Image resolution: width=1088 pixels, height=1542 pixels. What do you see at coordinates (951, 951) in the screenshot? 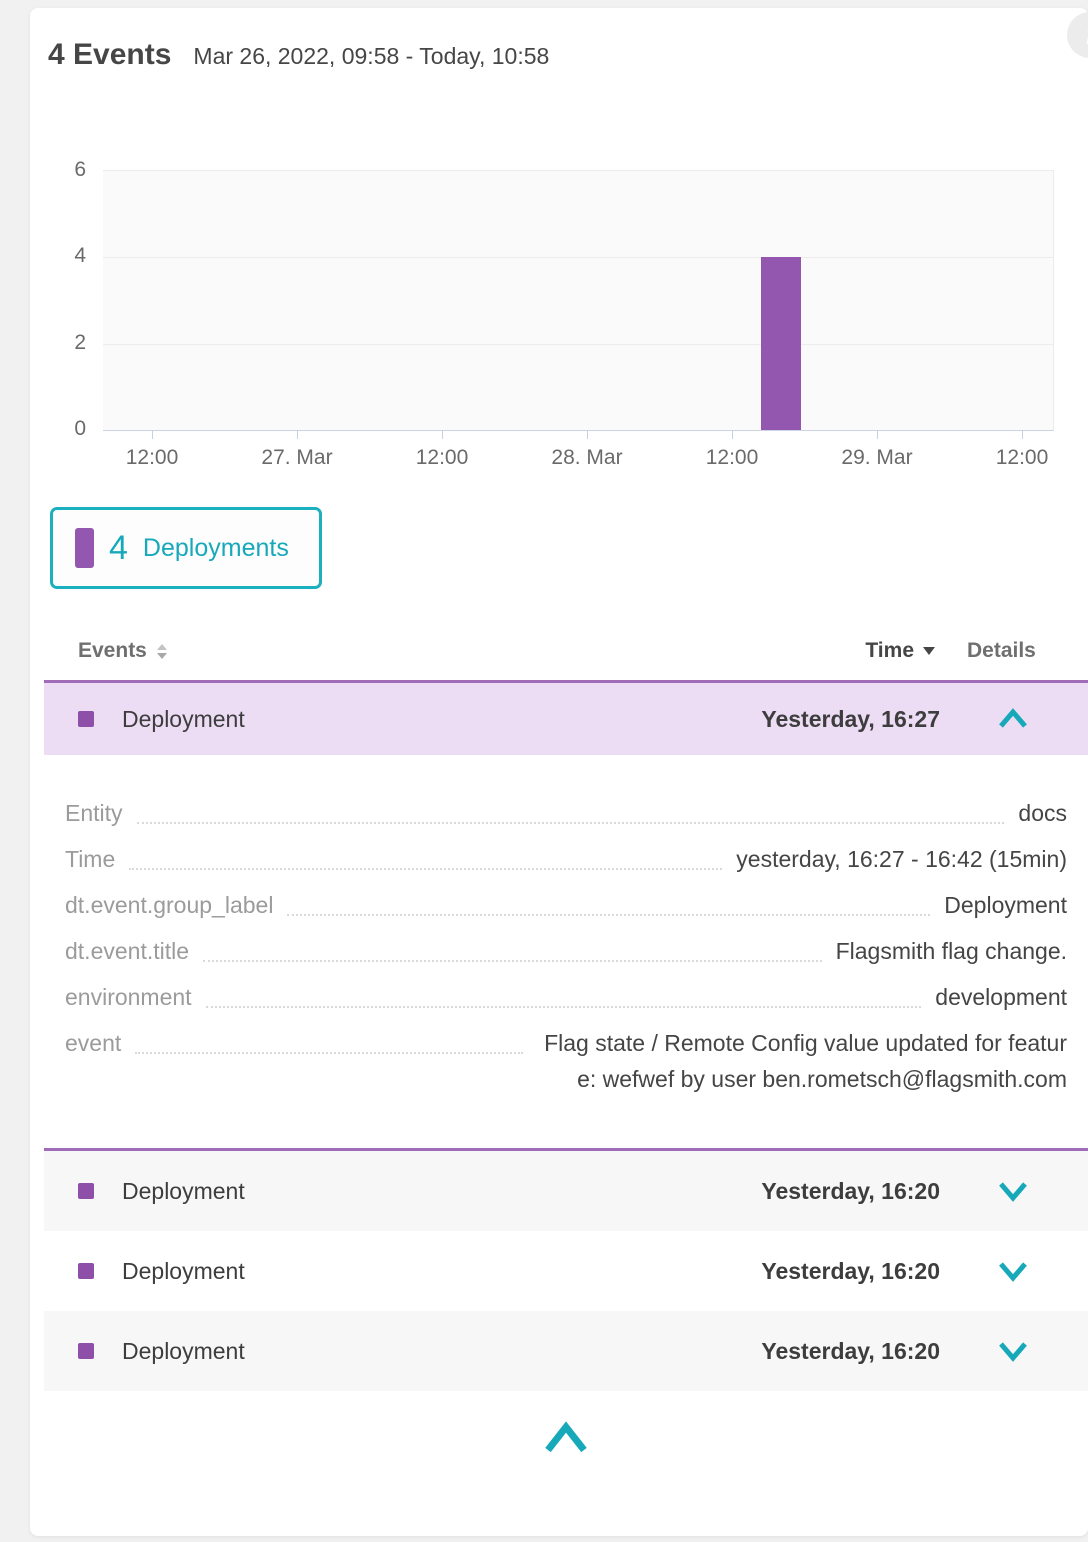
I see `detail-value: Flagsmith flag change.` at bounding box center [951, 951].